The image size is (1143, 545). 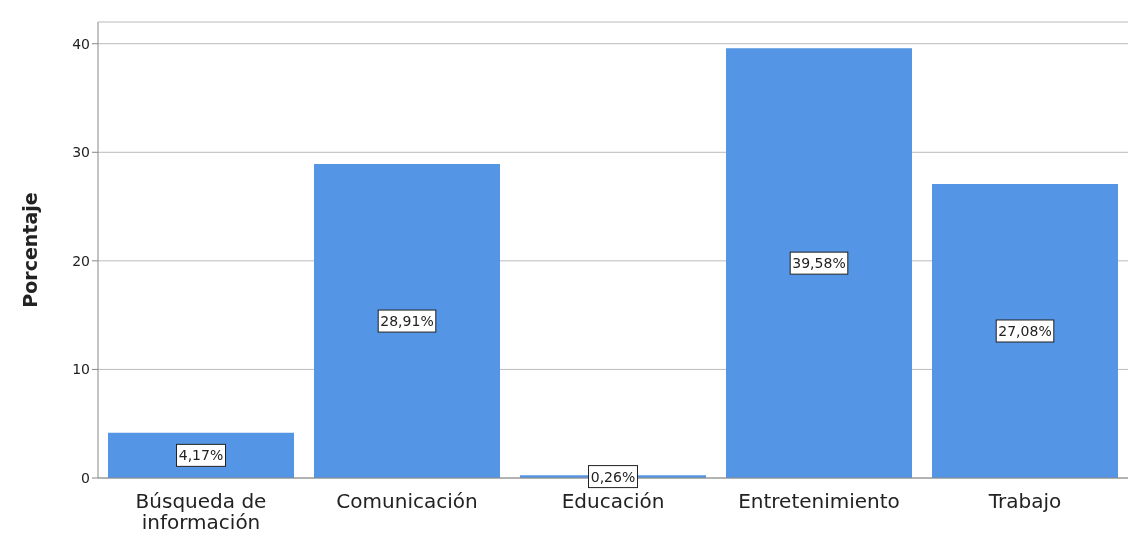 What do you see at coordinates (1024, 501) in the screenshot?
I see `x-tick-label: Trabajo` at bounding box center [1024, 501].